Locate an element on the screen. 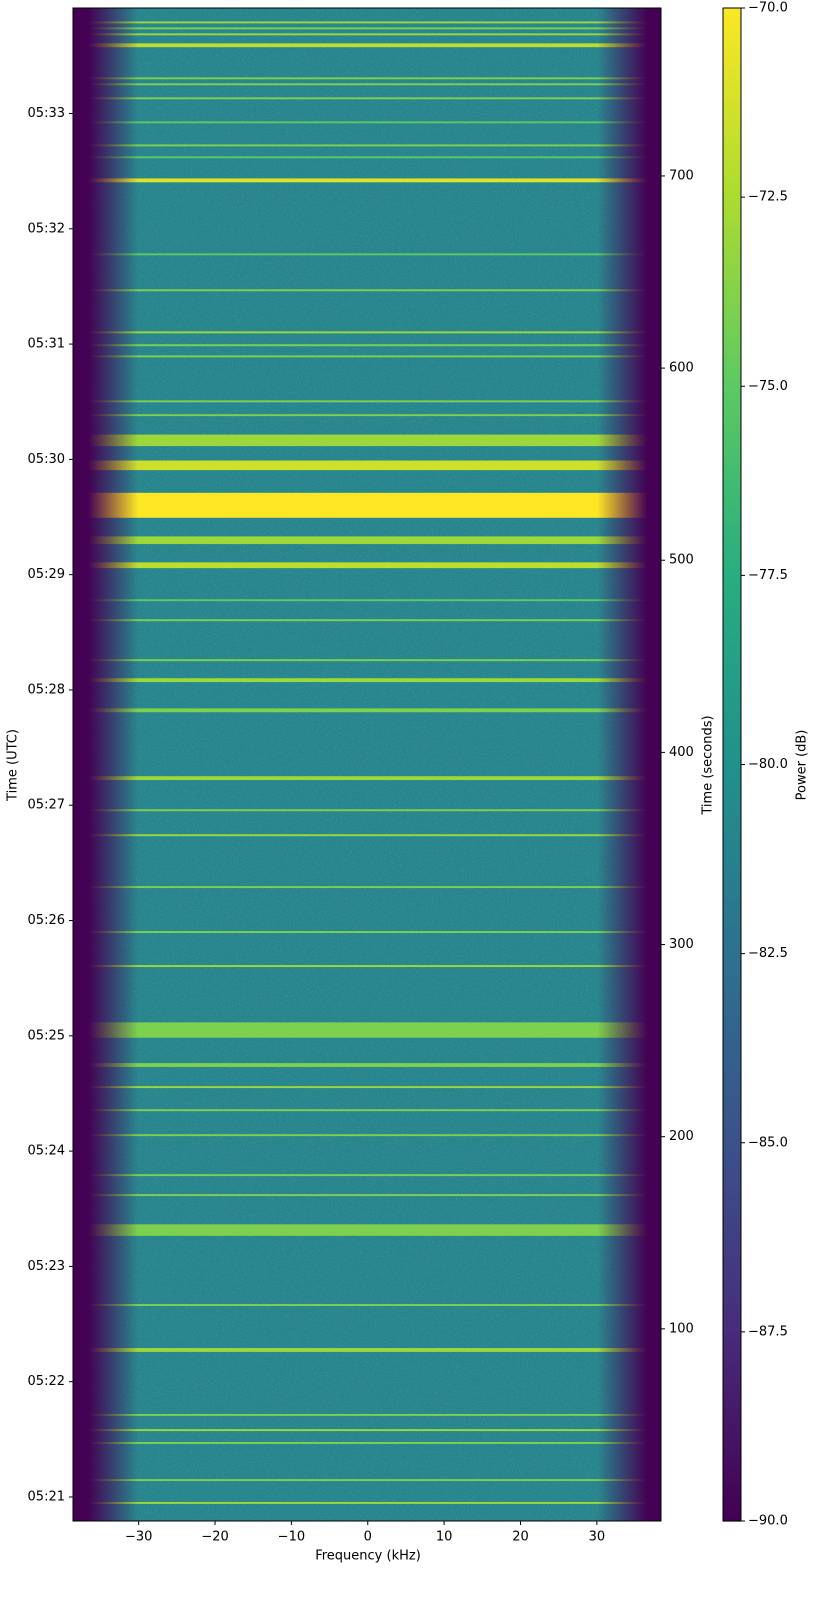  y-tick-label: 05:29 is located at coordinates (46, 574).